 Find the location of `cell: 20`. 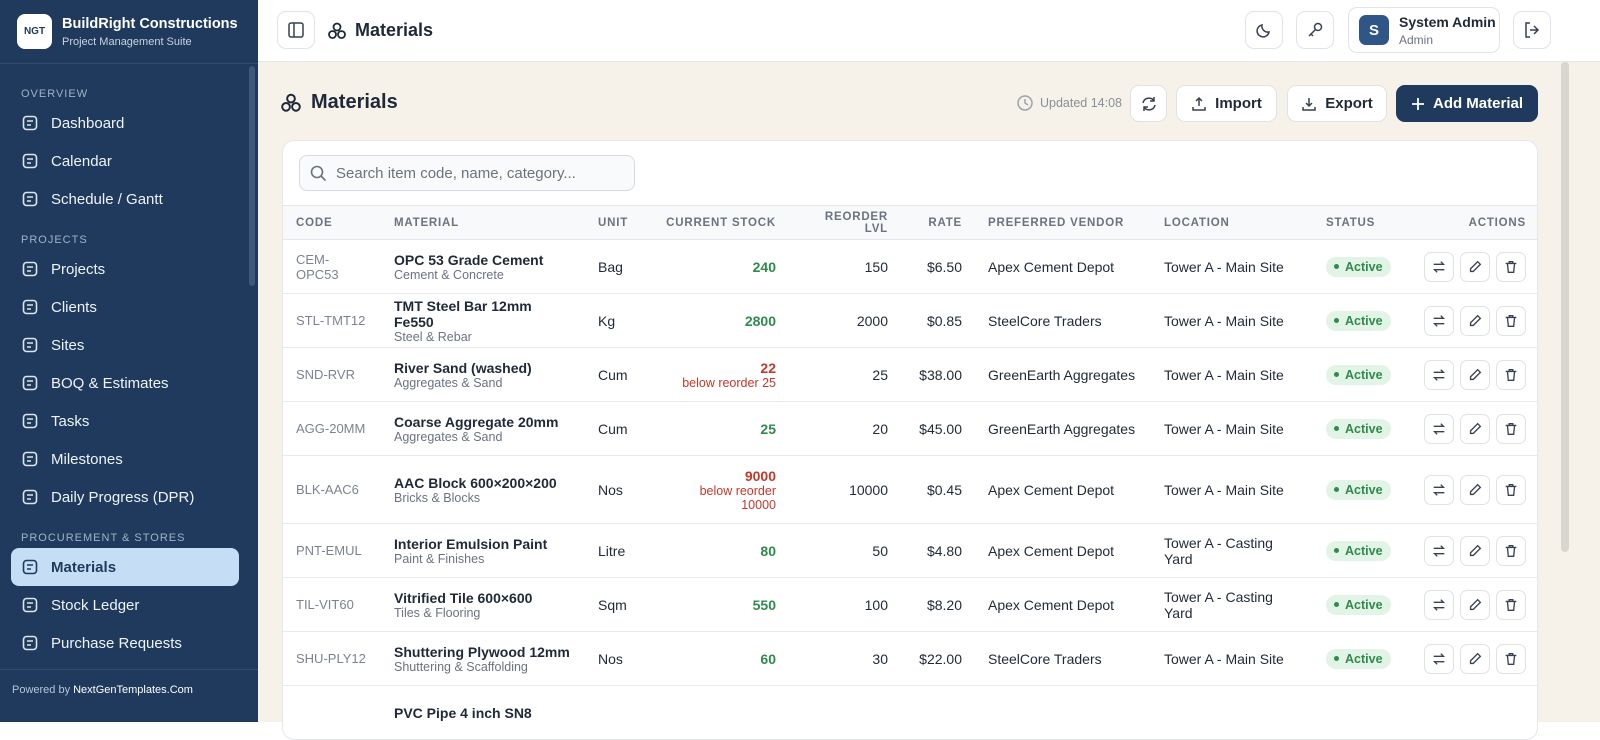

cell: 20 is located at coordinates (845, 428).